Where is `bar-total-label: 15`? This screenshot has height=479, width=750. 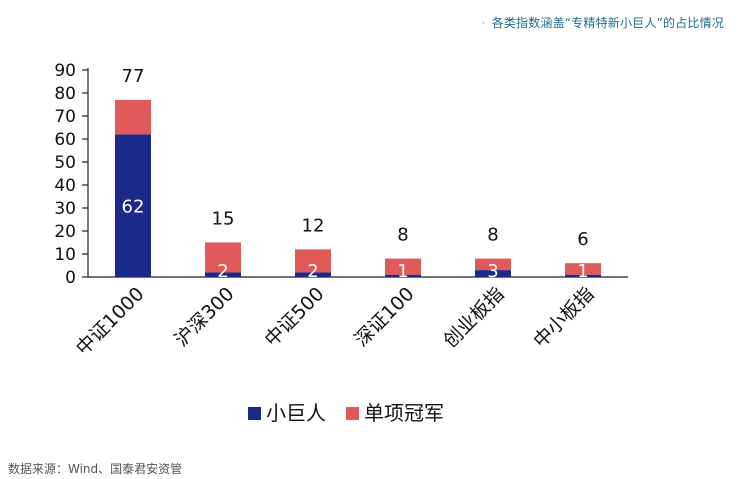
bar-total-label: 15 is located at coordinates (223, 219).